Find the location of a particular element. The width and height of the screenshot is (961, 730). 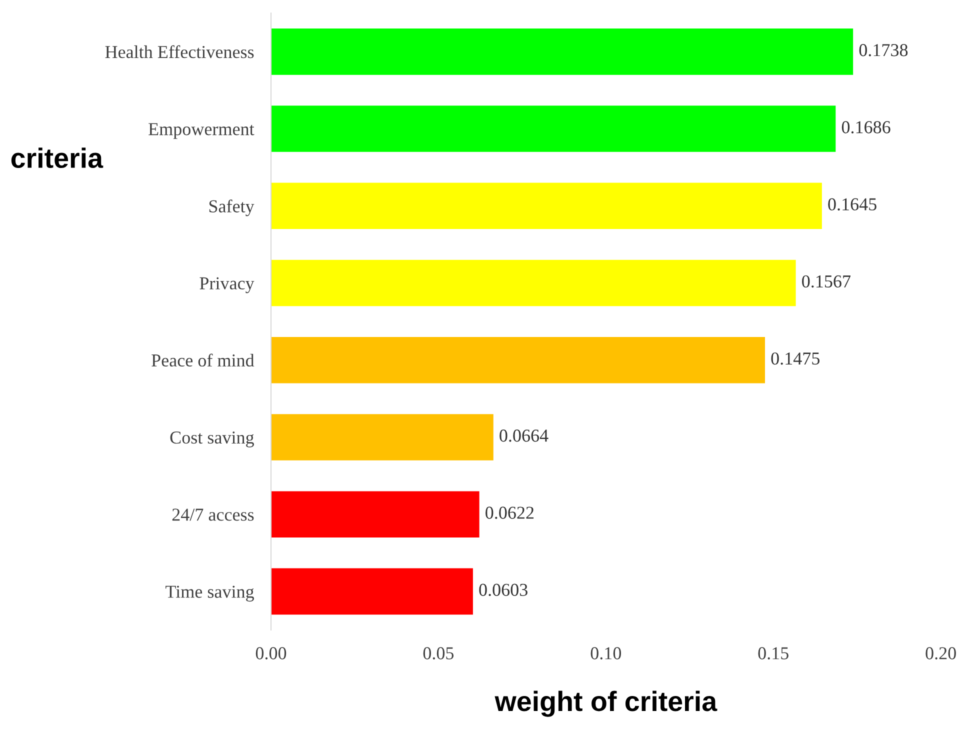

x-tick-label: 0.10 is located at coordinates (606, 653).